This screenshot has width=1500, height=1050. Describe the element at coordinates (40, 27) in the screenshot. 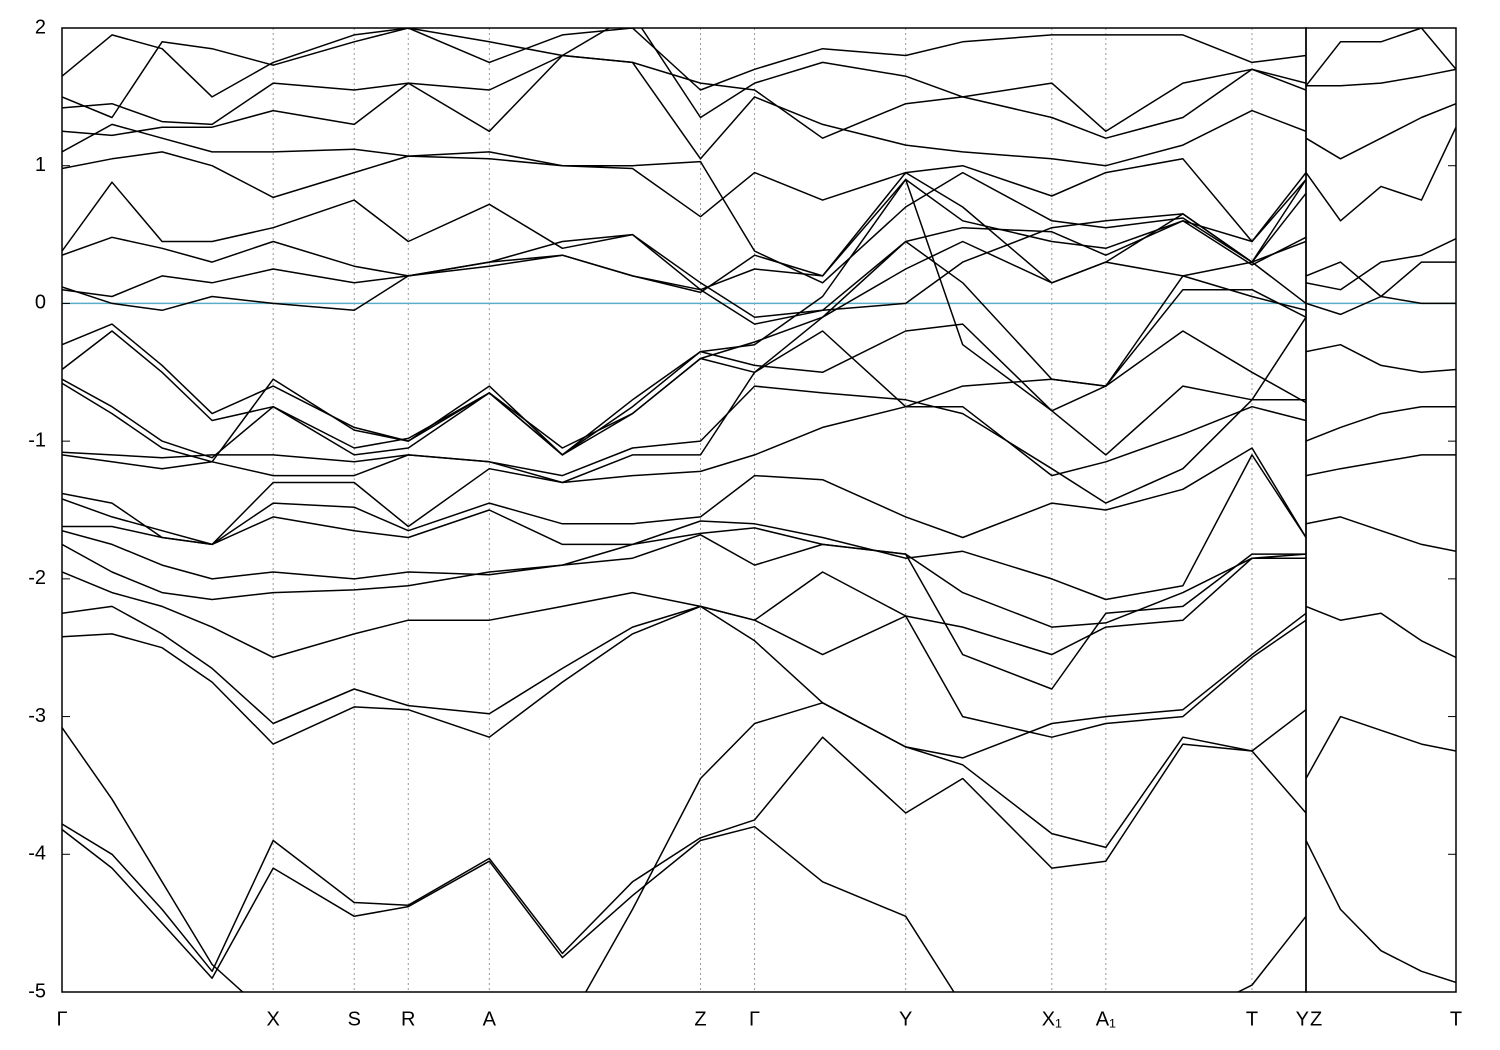

I see `y-tick-label: 2` at that location.